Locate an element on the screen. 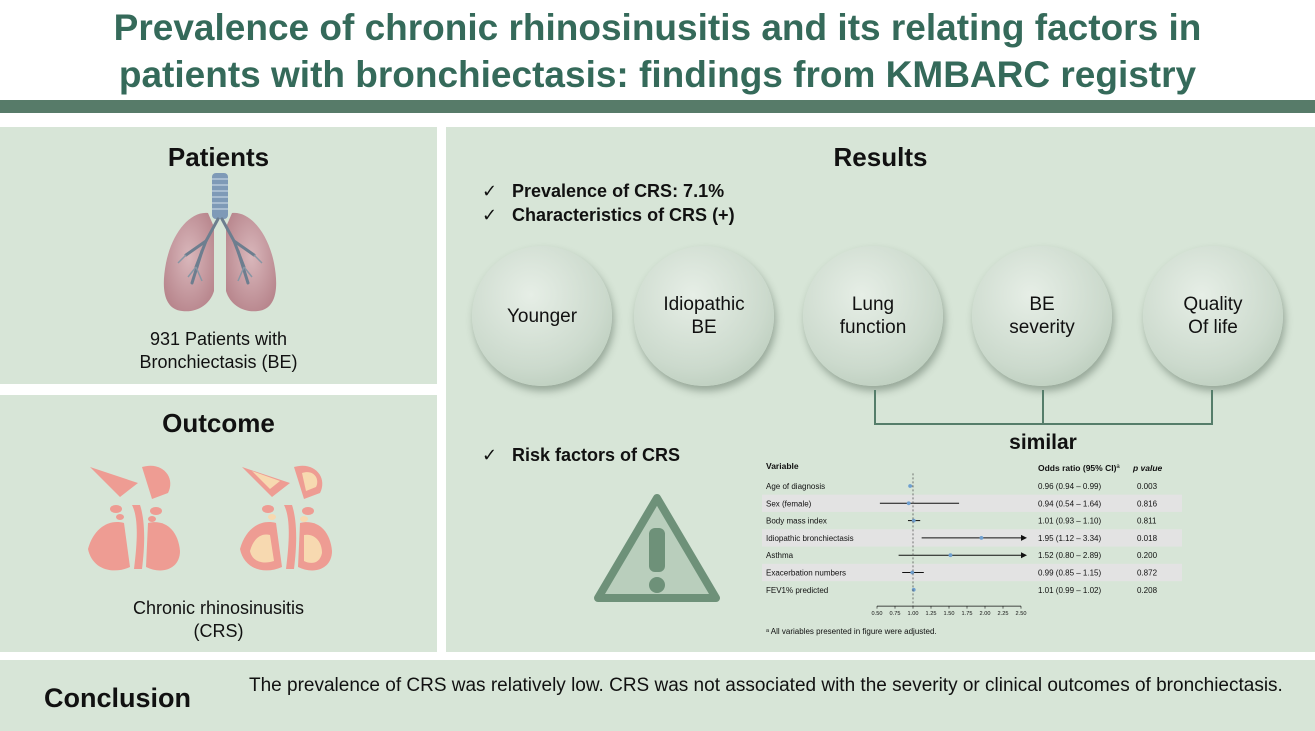  row-odds-ratio: 1.52 (0.80 – 2.89) is located at coordinates (1069, 555).